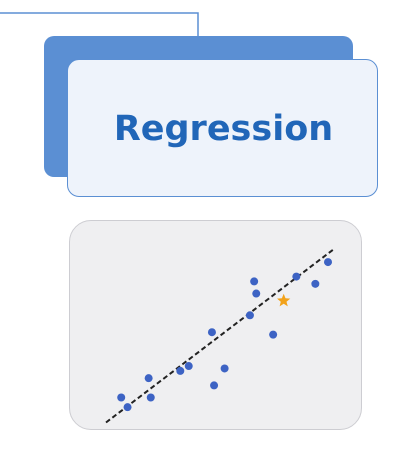 This screenshot has width=401, height=459. What do you see at coordinates (99, 24) in the screenshot?
I see `connector-line` at bounding box center [99, 24].